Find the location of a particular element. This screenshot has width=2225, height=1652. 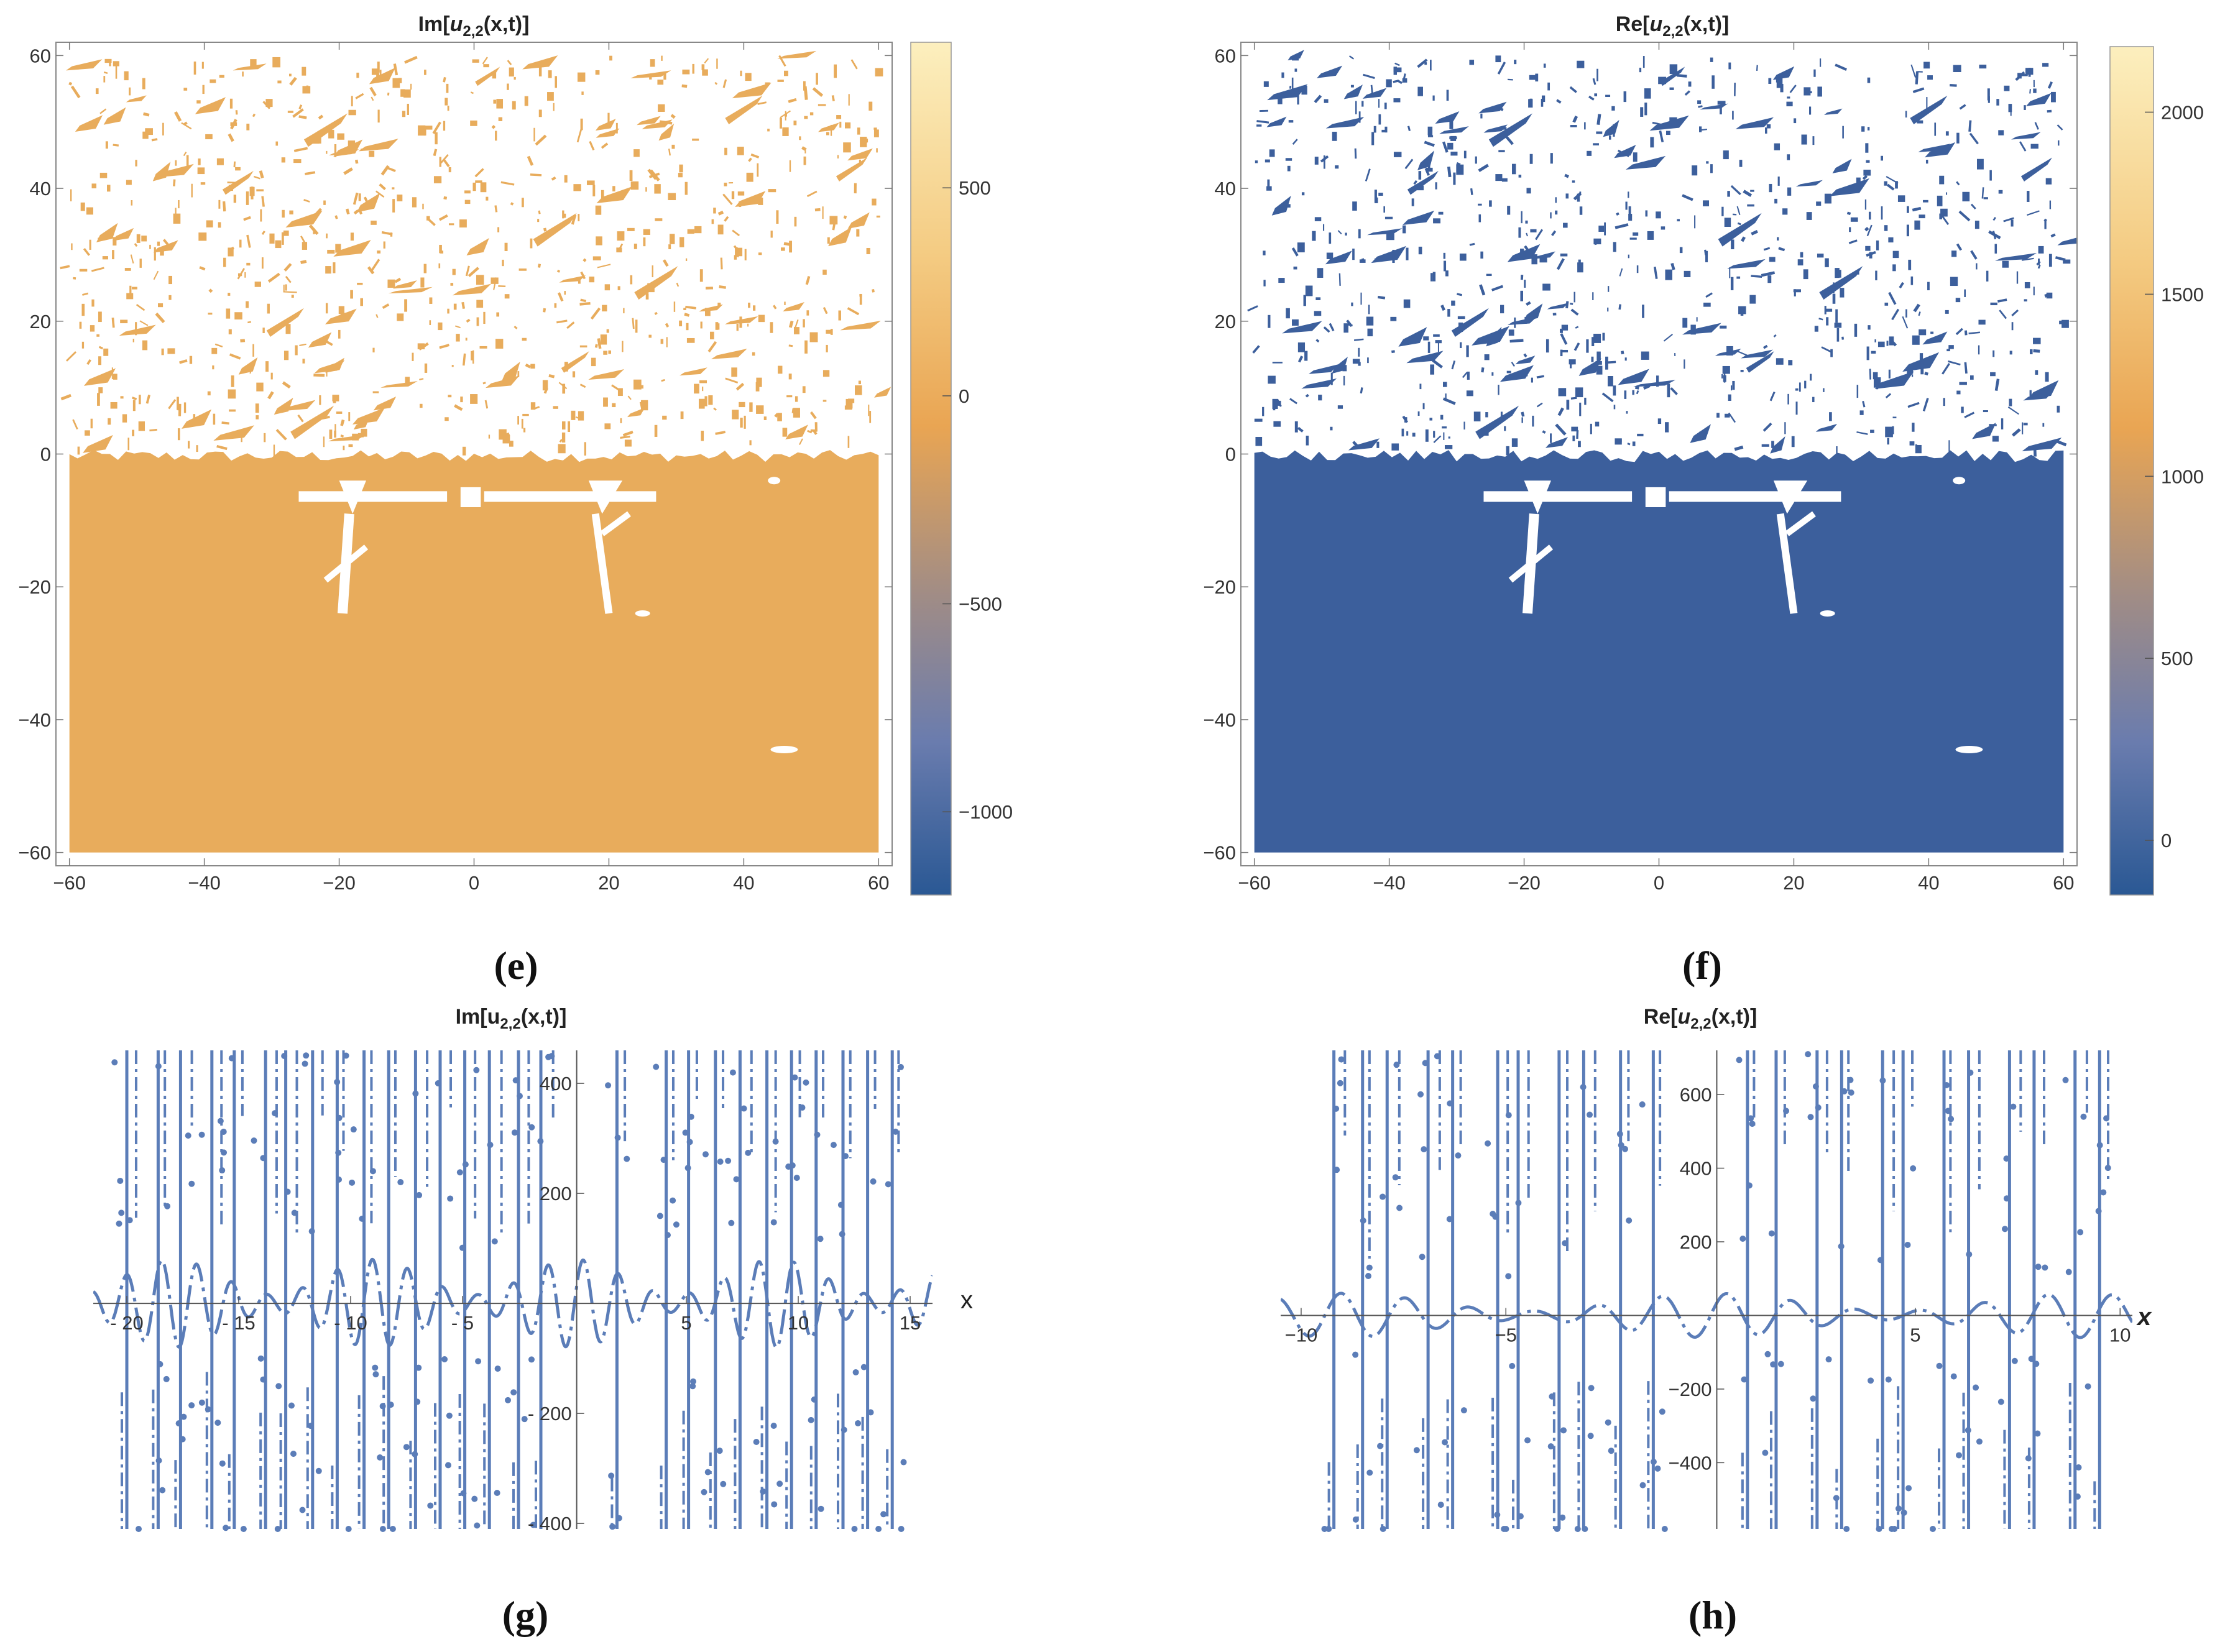

gap-branch-right is located at coordinates (1800, 523).